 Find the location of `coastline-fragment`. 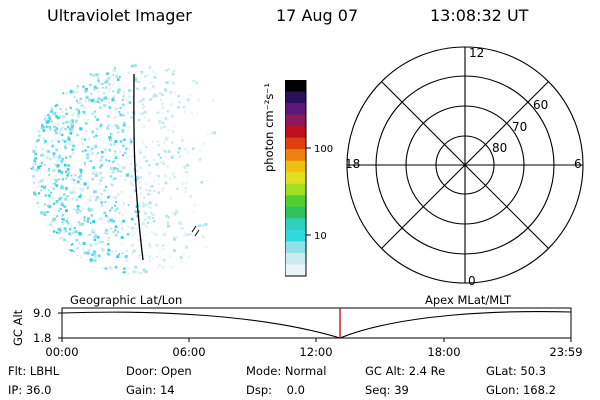

coastline-fragment is located at coordinates (195, 231).